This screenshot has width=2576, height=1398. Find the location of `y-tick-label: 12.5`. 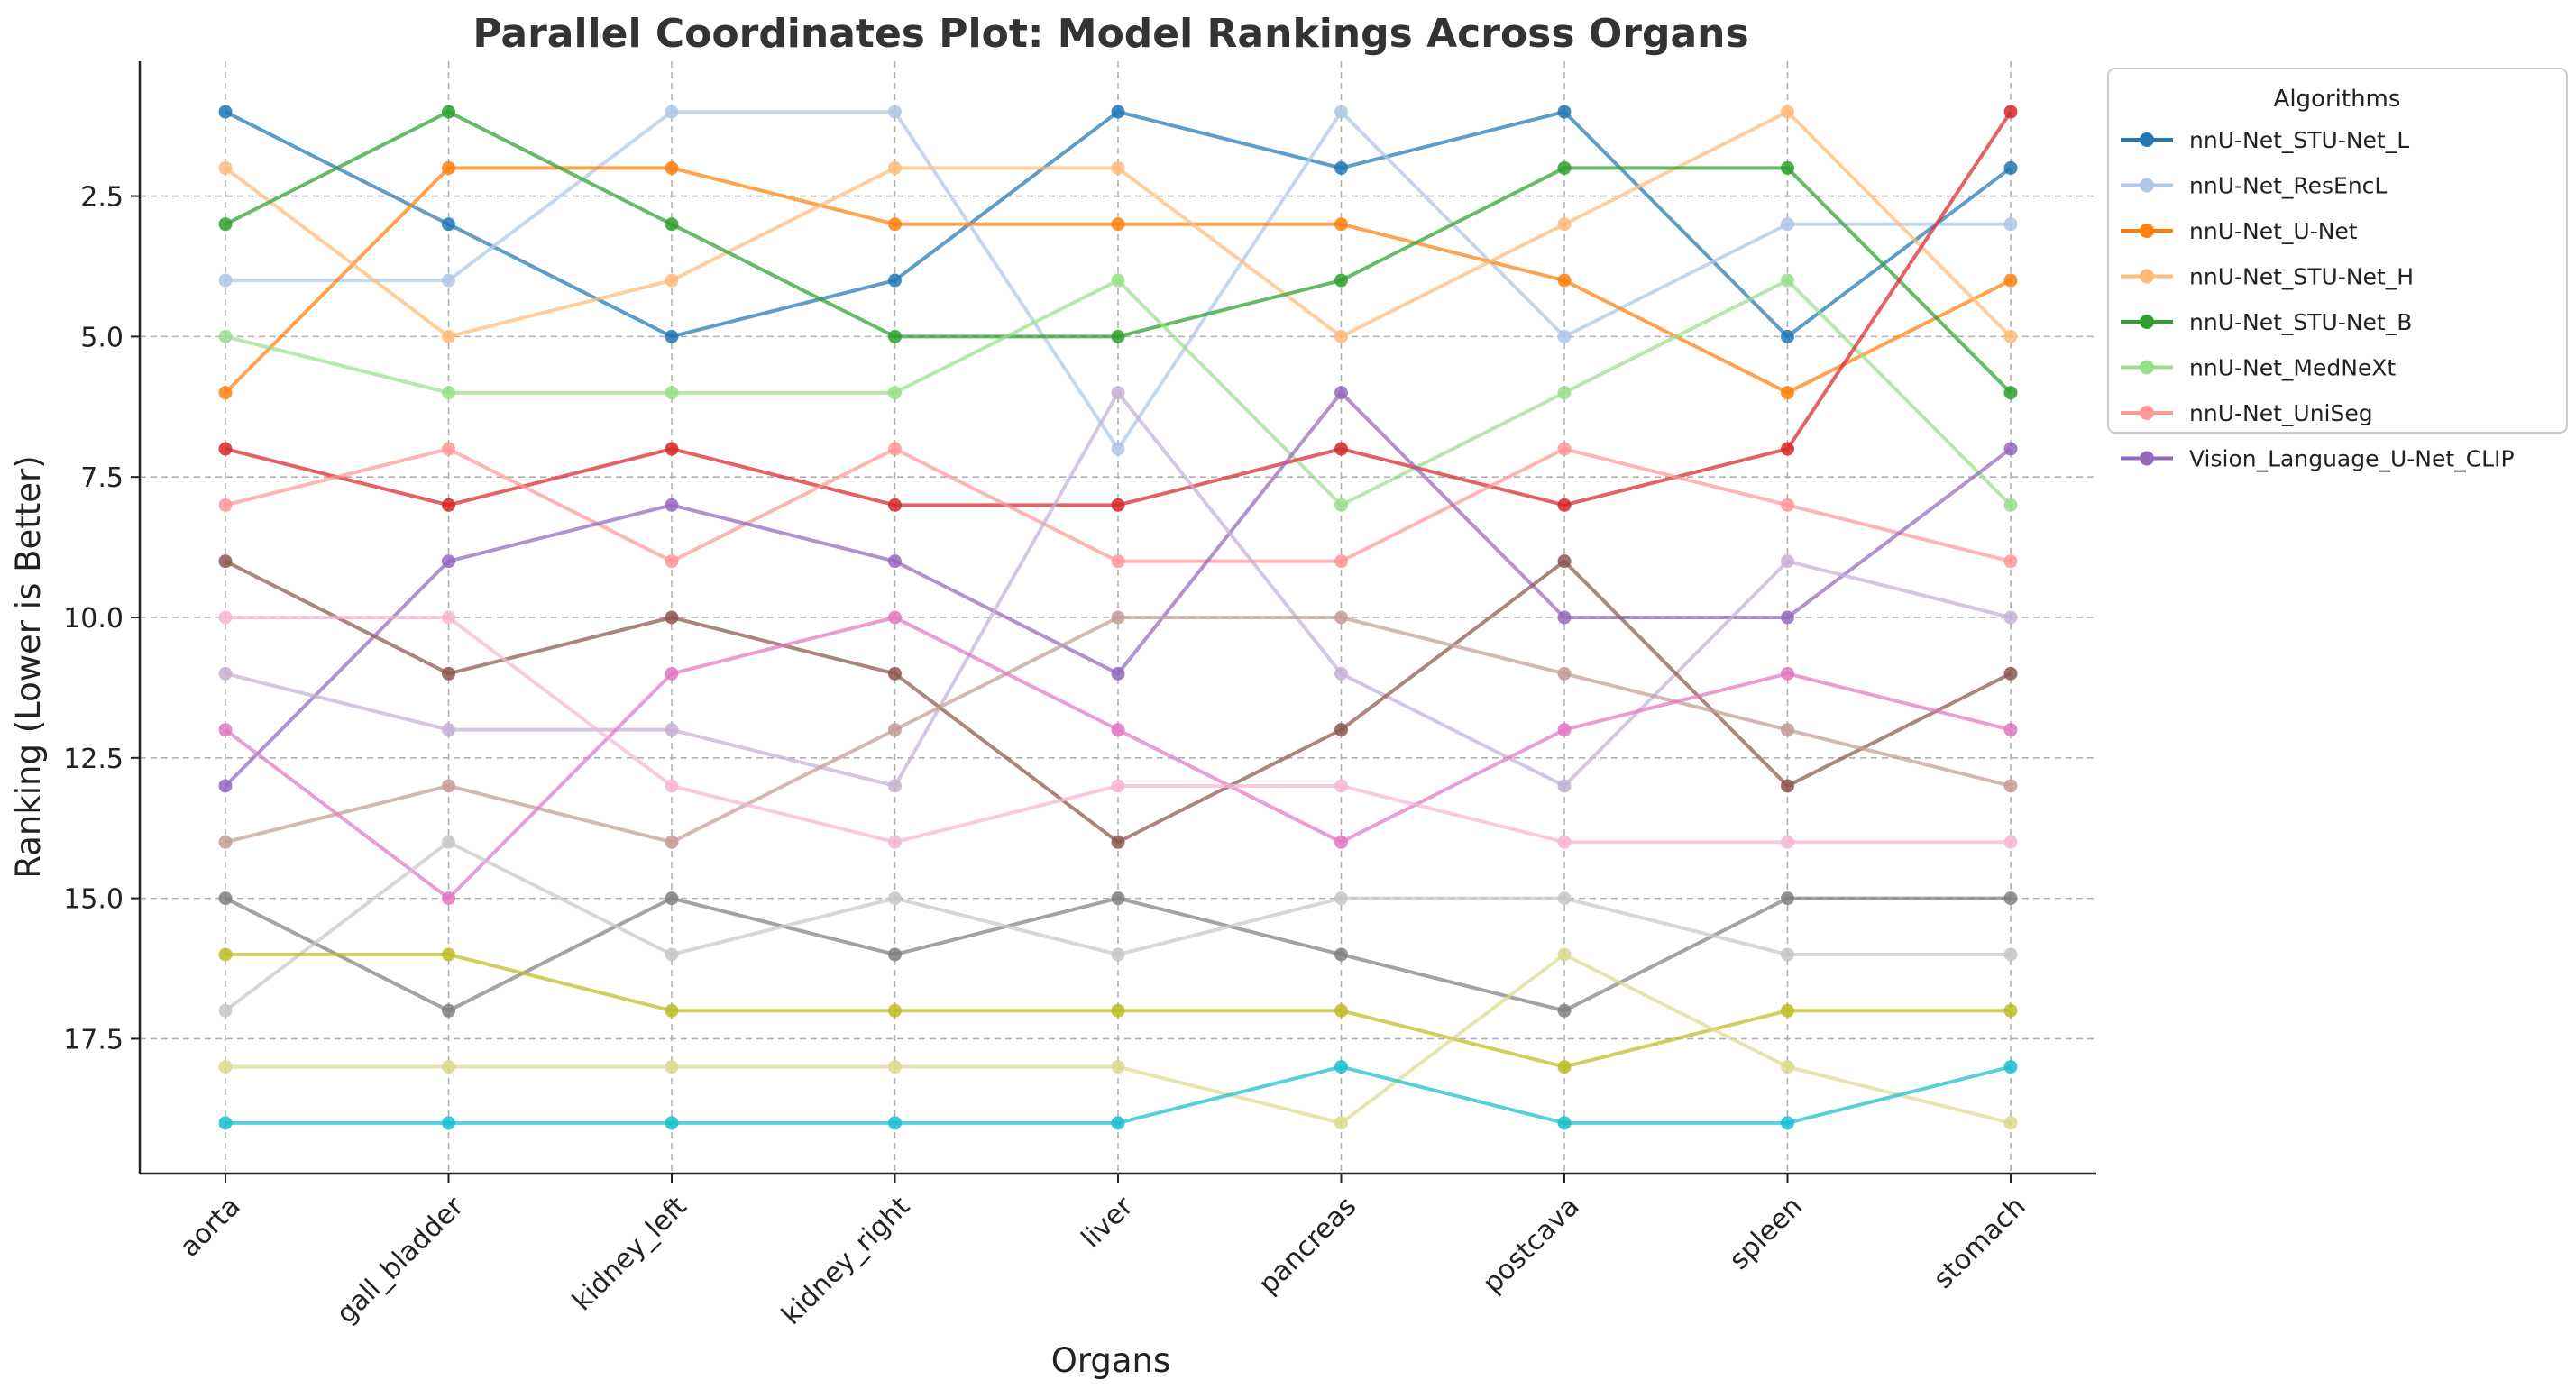

y-tick-label: 12.5 is located at coordinates (93, 760).